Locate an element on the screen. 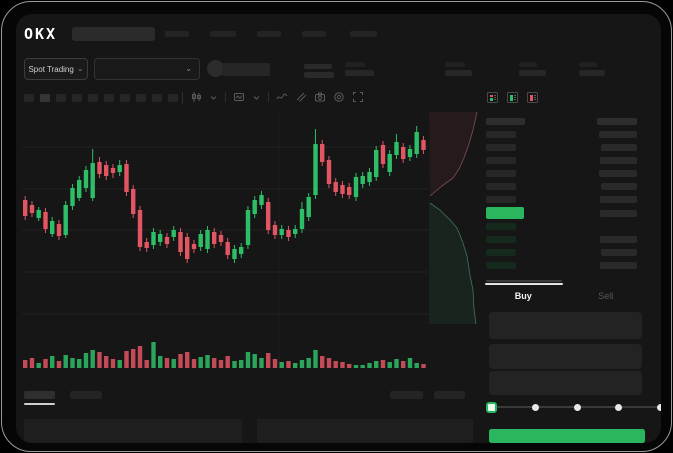 The width and height of the screenshot is (673, 453). draw-tool-icon is located at coordinates (301, 97).